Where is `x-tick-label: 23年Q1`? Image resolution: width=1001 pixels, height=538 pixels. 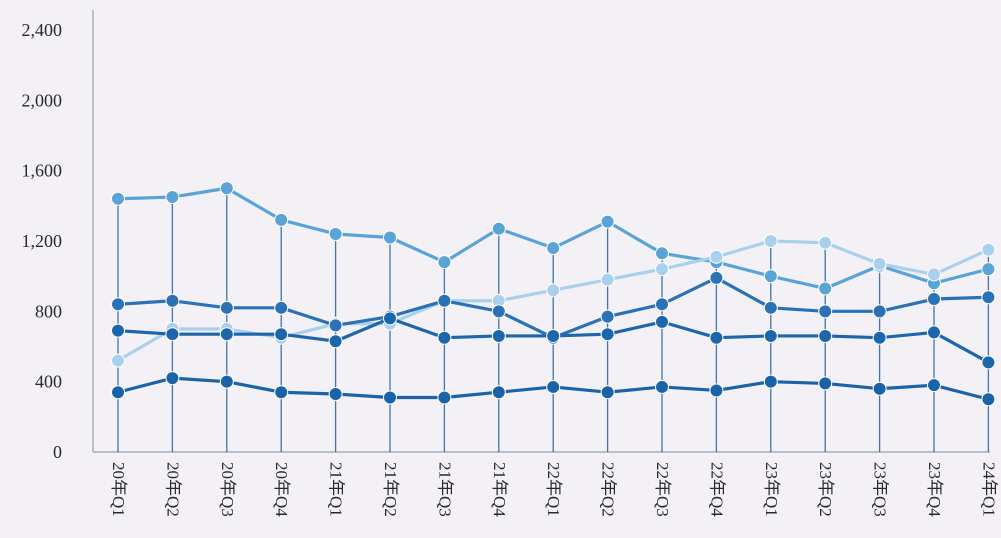
x-tick-label: 23年Q1 is located at coordinates (771, 489).